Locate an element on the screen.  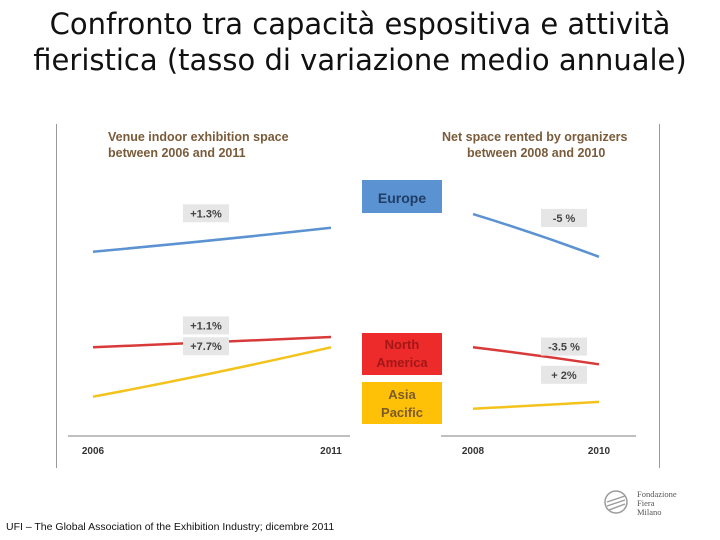
logo-text-line3: Milano is located at coordinates (649, 512).